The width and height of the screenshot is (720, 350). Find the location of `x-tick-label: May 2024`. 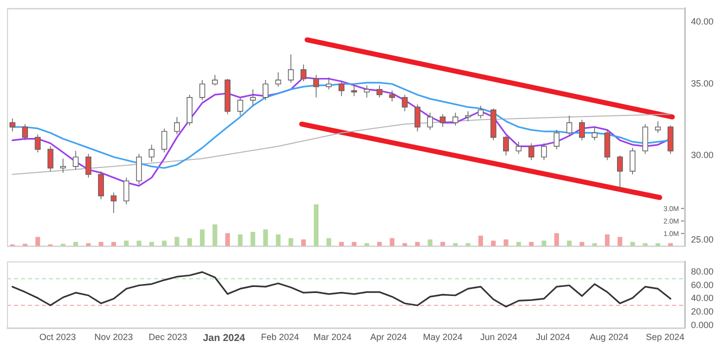

x-tick-label: May 2024 is located at coordinates (442, 337).